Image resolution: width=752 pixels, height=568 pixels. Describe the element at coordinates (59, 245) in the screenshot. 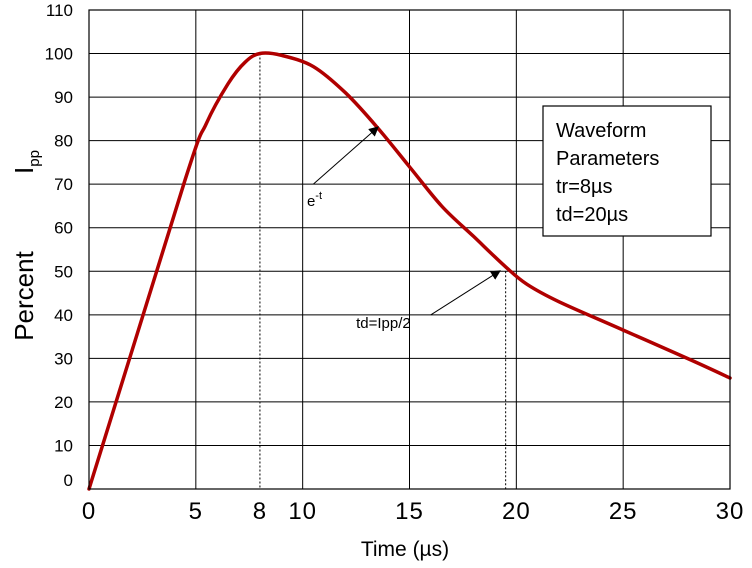

I see `y-tick-labels: 0 10 20 30 40 50 60 70 80 90 100 110` at that location.